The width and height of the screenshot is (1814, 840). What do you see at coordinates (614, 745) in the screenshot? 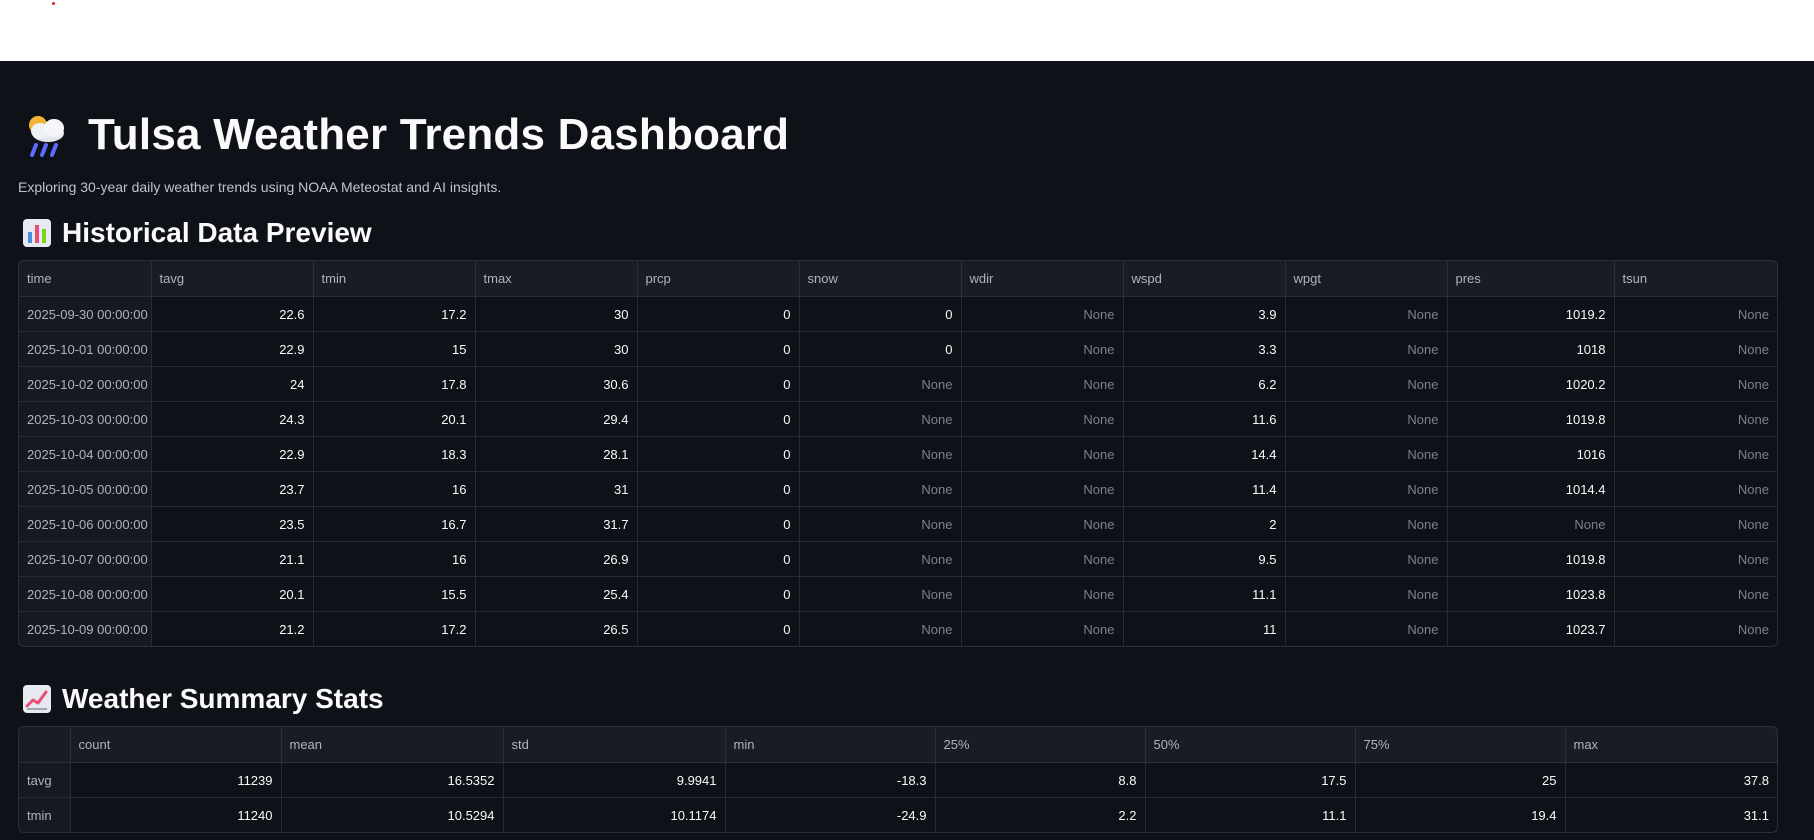
I see `summary-column-header: std` at bounding box center [614, 745].